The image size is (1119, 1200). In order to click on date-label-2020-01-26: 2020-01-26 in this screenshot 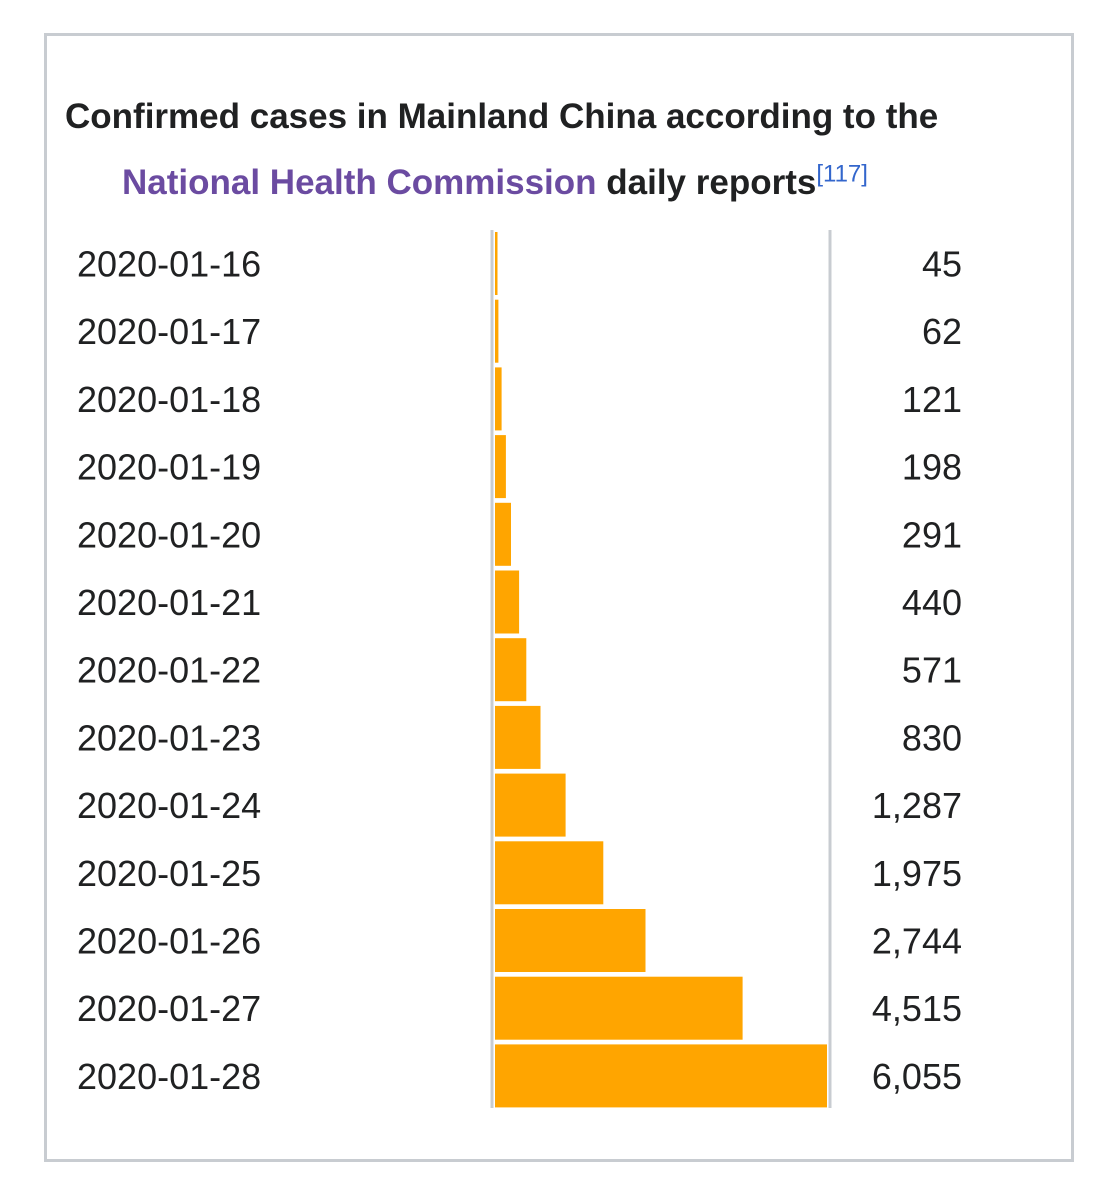, I will do `click(169, 941)`.